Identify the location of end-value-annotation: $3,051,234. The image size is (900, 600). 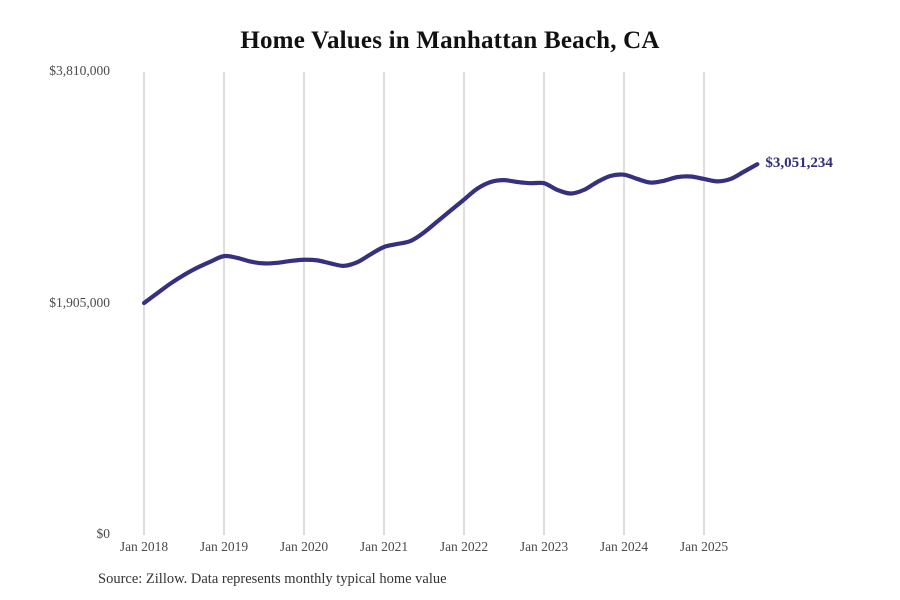
(799, 163).